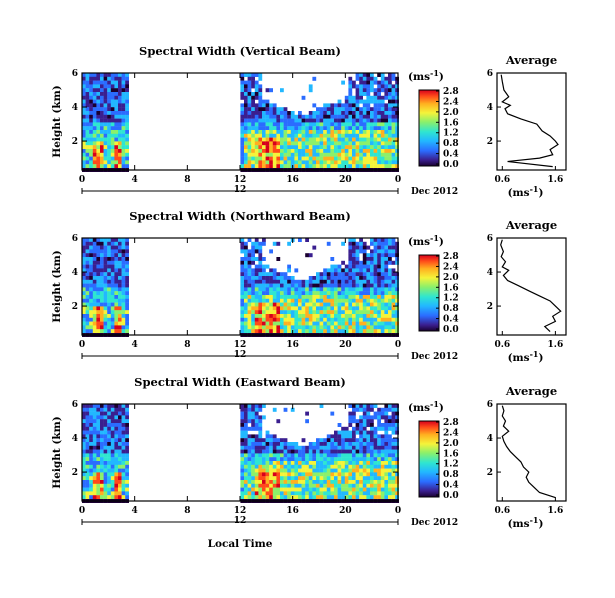  What do you see at coordinates (345, 511) in the screenshot?
I see `x-tick-label: 20` at bounding box center [345, 511].